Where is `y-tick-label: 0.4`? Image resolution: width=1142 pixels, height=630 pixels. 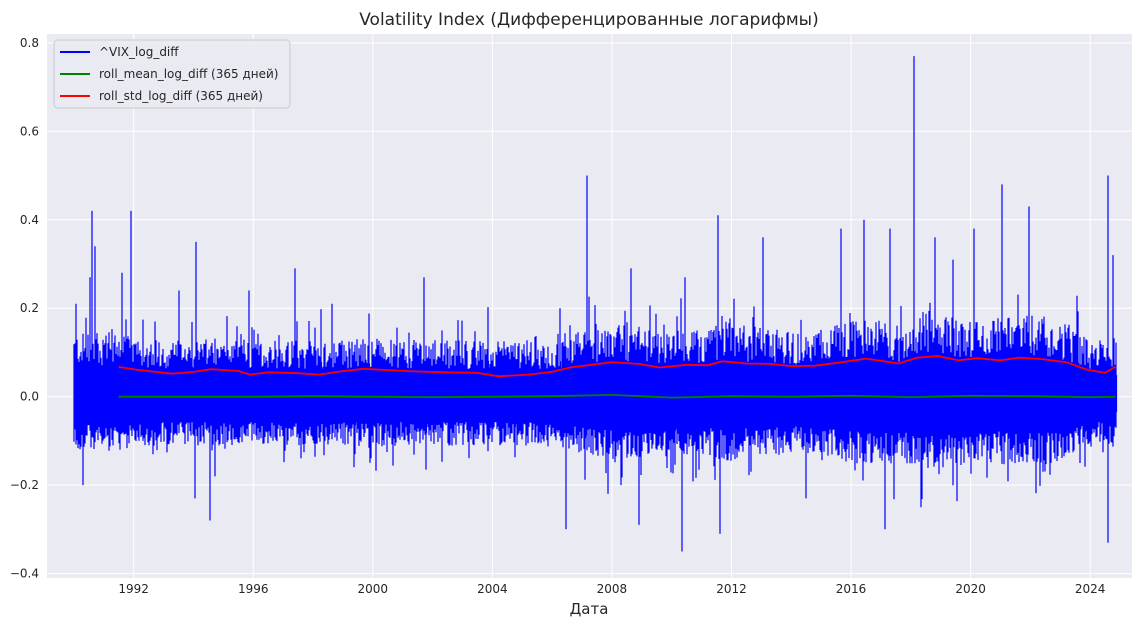
y-tick-label: 0.4 is located at coordinates (29, 220).